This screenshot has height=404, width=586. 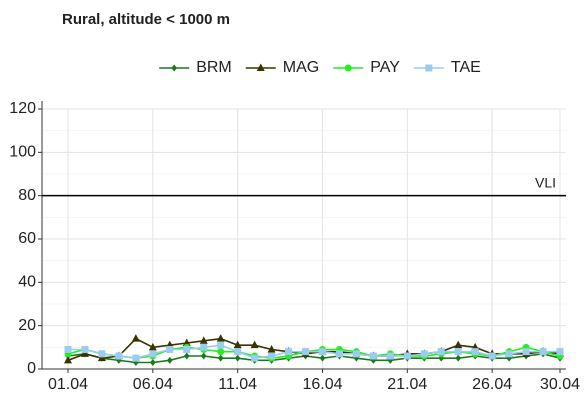 I want to click on legend: BRM MAG PAY TAE, so click(x=320, y=67).